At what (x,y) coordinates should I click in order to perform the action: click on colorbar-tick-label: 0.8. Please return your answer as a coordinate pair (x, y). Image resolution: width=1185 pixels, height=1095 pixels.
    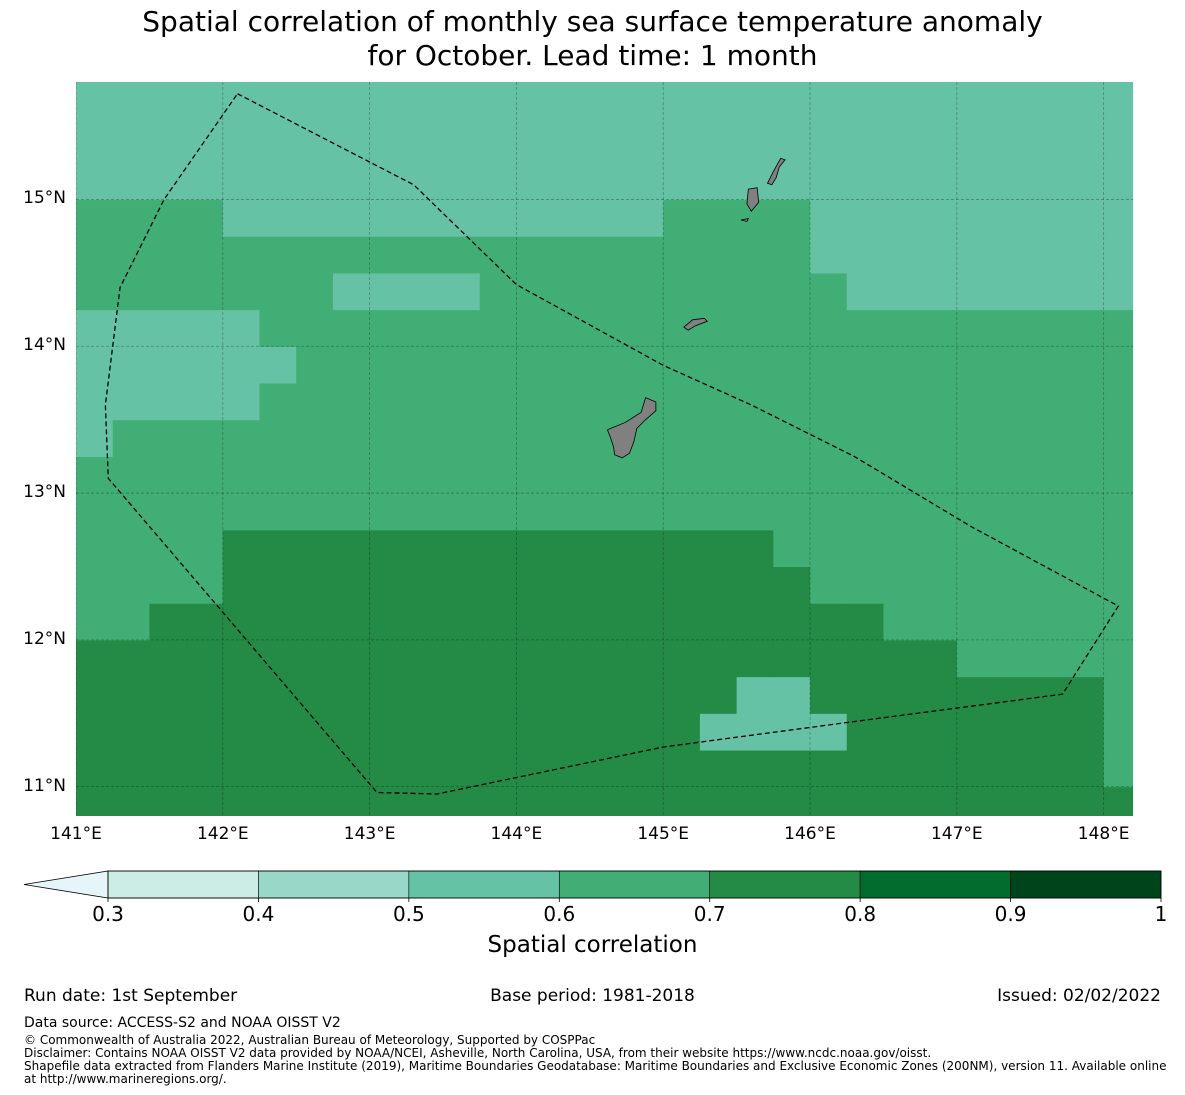
    Looking at the image, I should click on (860, 914).